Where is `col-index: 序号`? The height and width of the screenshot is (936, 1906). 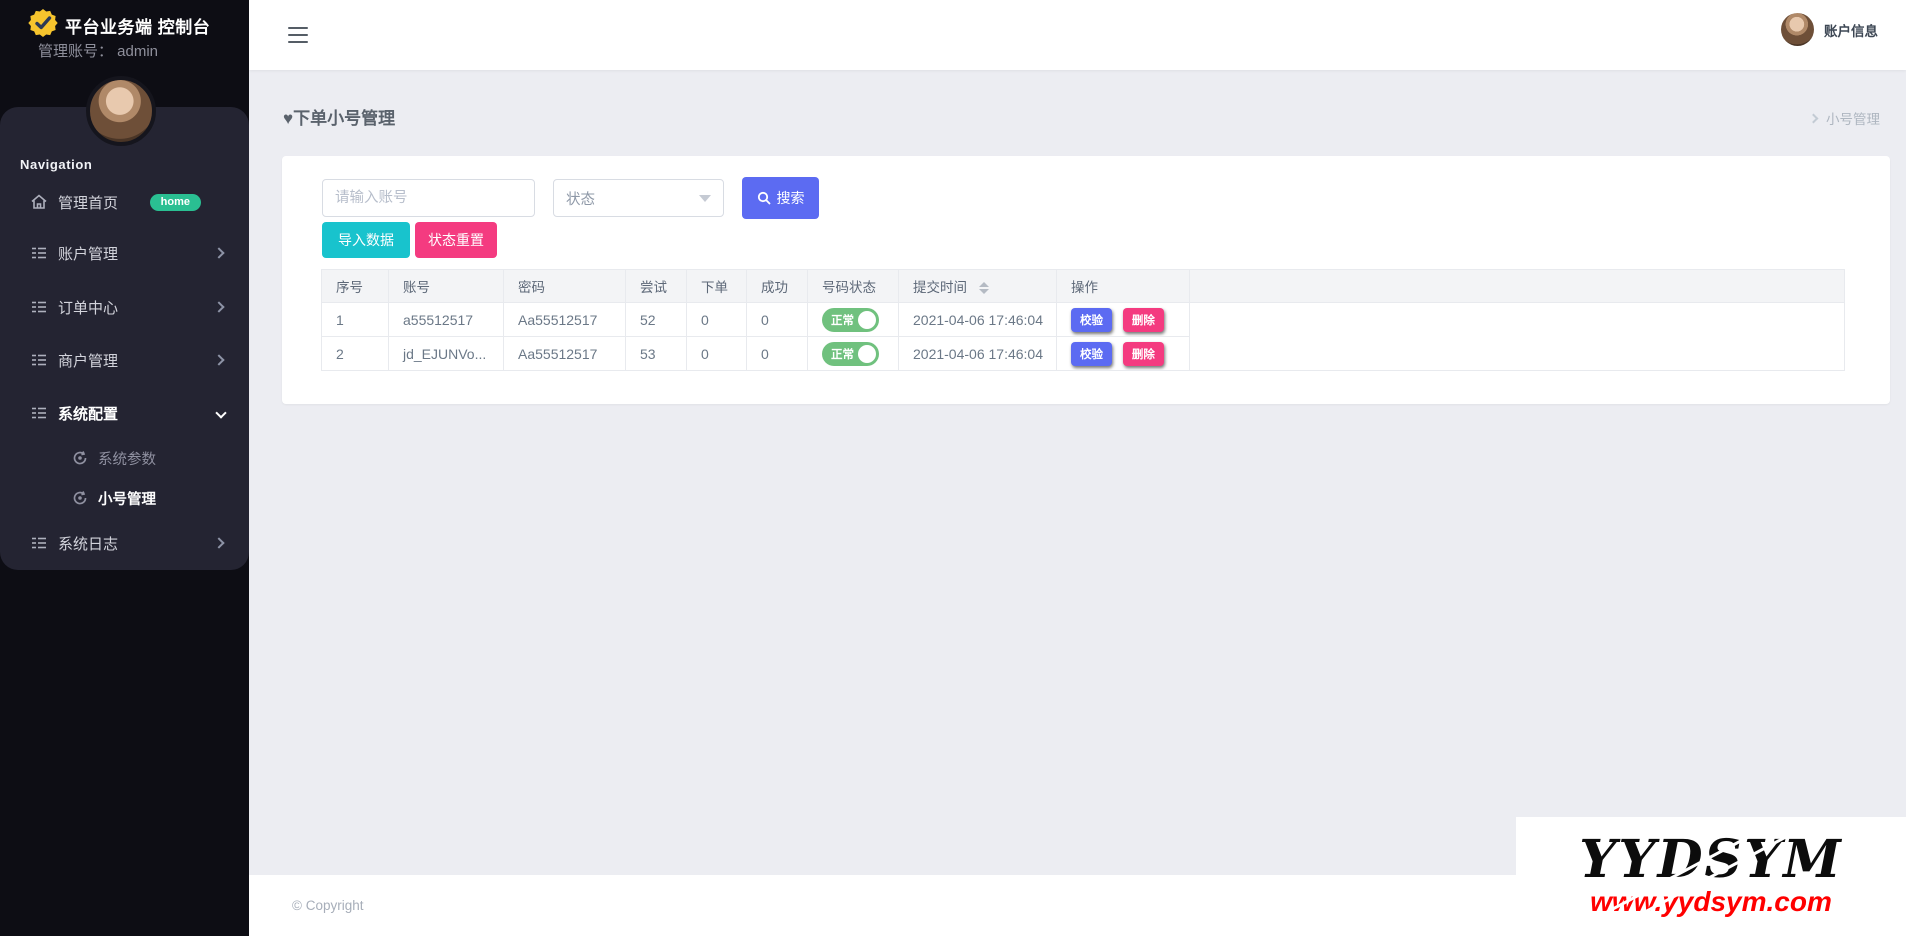
col-index: 序号 is located at coordinates (355, 286).